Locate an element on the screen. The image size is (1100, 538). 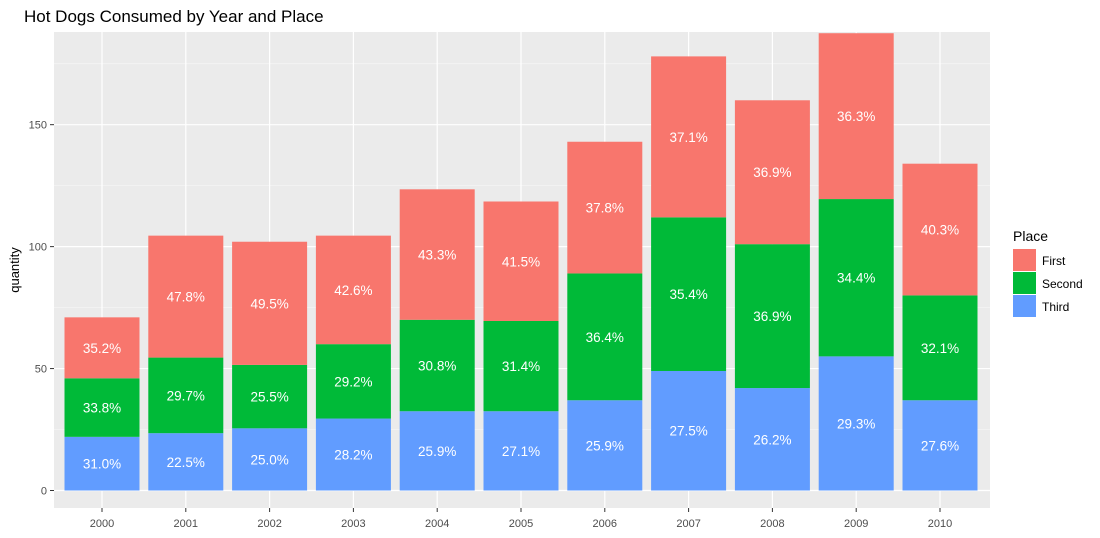
bar-label: 36.4% is located at coordinates (605, 337).